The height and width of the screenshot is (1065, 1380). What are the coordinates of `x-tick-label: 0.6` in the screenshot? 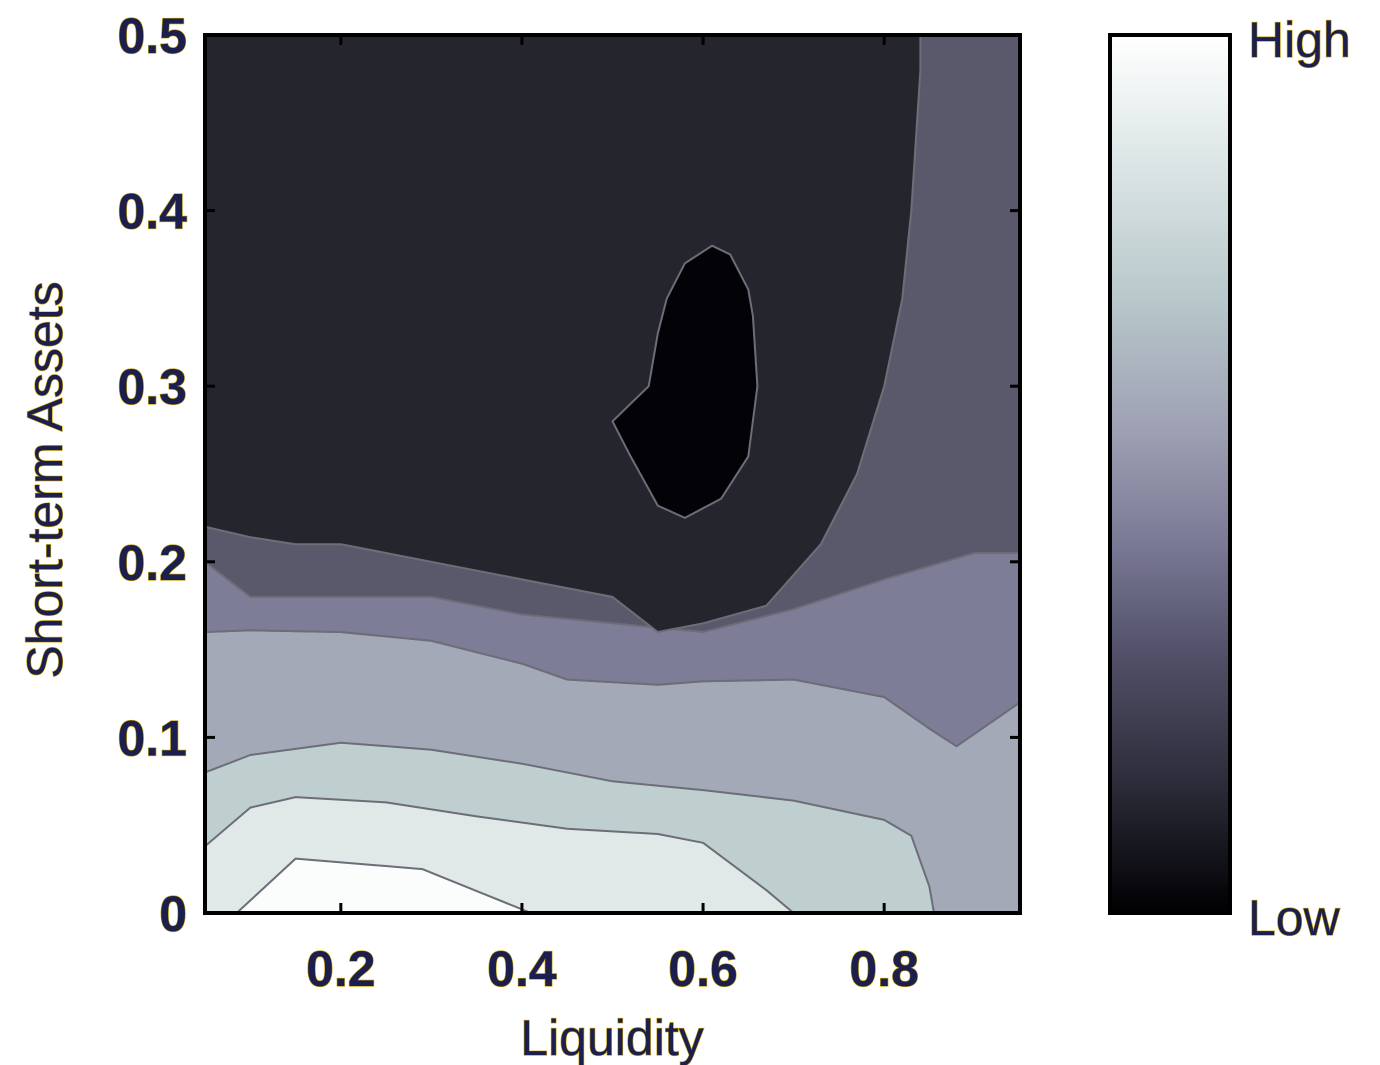 It's located at (703, 969).